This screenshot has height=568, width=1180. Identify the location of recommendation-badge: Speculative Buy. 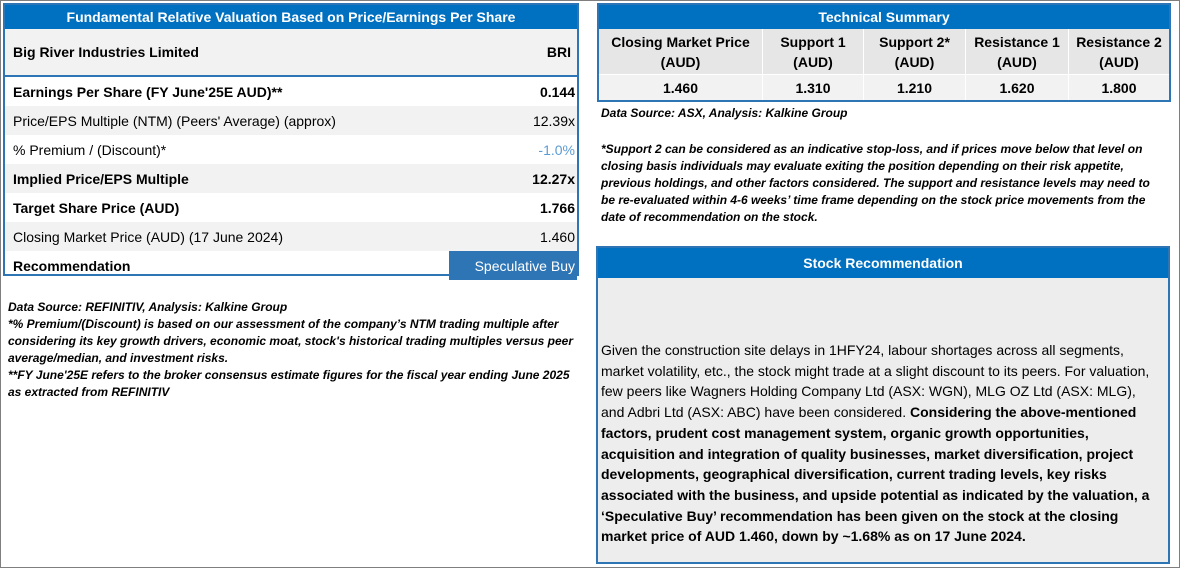
(513, 265).